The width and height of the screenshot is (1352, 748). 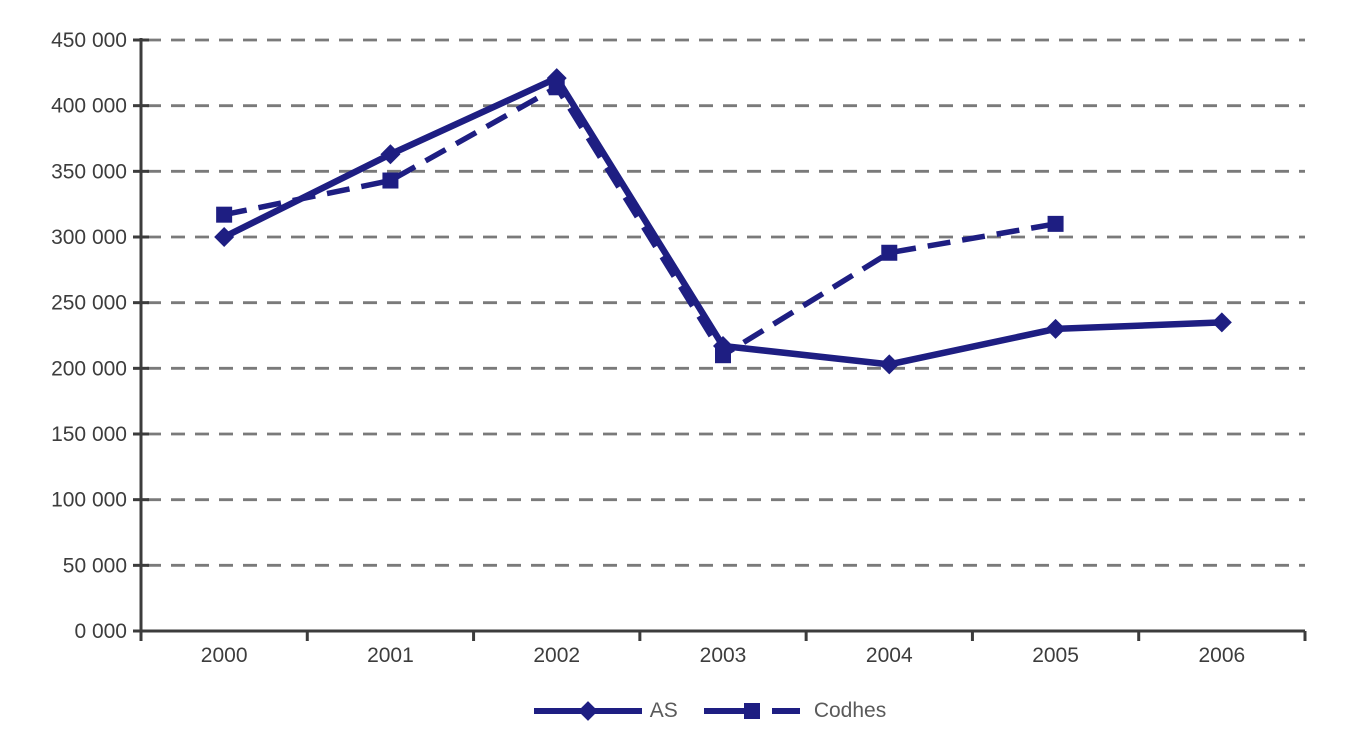 I want to click on legend-label-as: AS, so click(x=663, y=710).